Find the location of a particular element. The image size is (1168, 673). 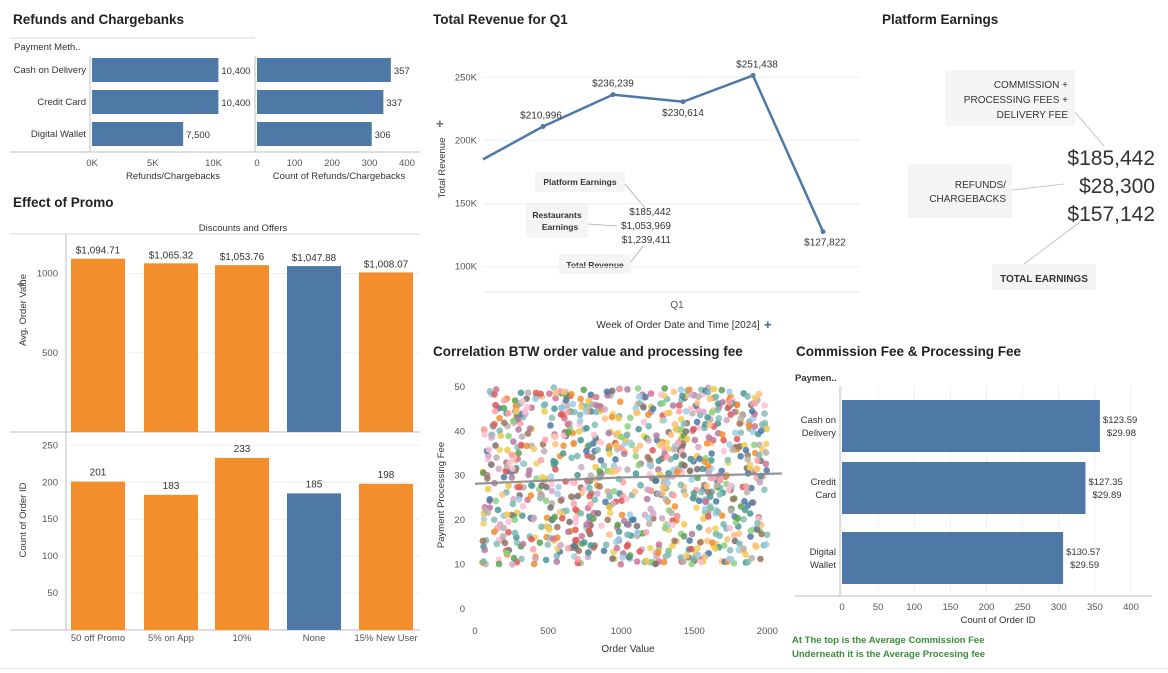

promo-category-15-new-user: 15% New User is located at coordinates (385, 638).